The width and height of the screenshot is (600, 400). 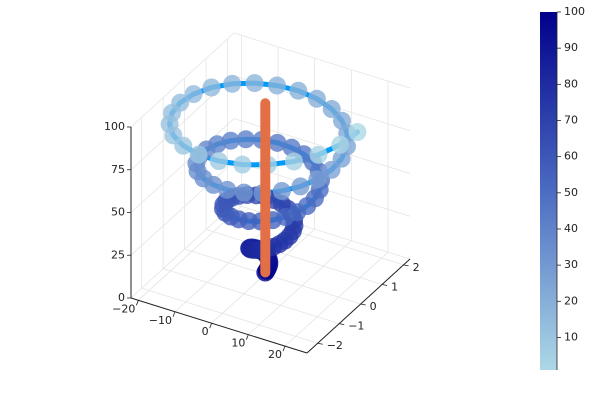 What do you see at coordinates (373, 306) in the screenshot?
I see `y-tick-label: 0` at bounding box center [373, 306].